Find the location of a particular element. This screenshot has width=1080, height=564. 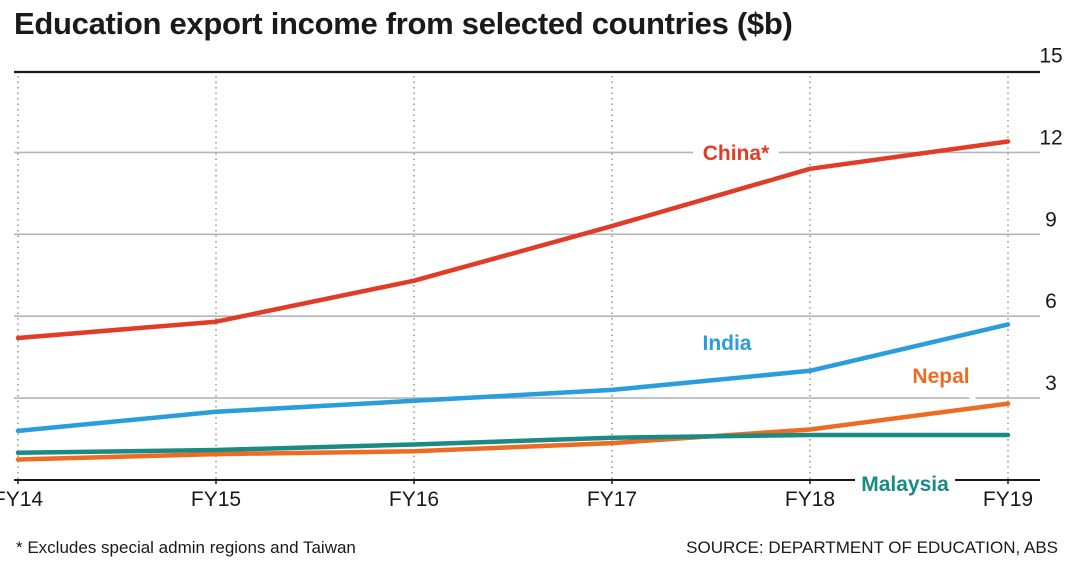

series-label-group-malaysia: Malaysia is located at coordinates (905, 477).